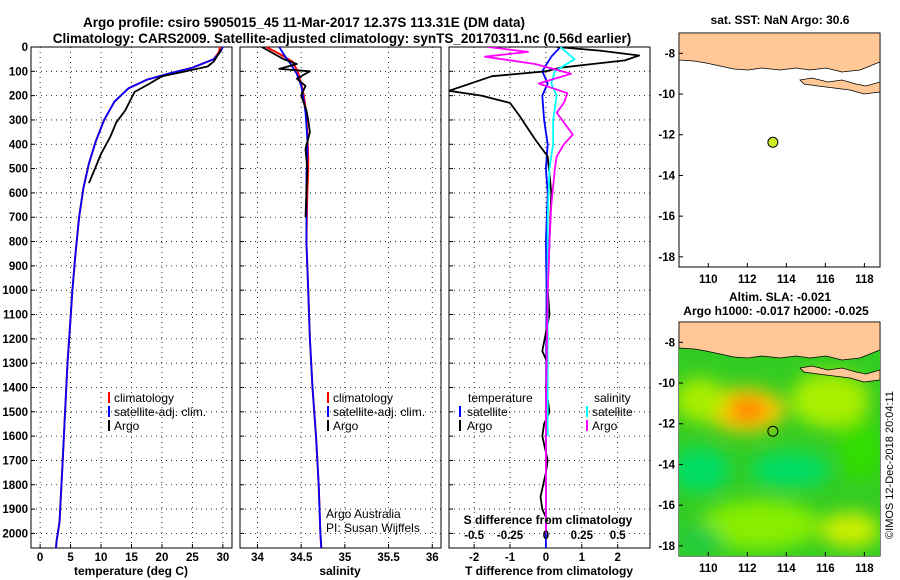 The image size is (900, 580). What do you see at coordinates (666, 258) in the screenshot?
I see `map-y-tick-label: -18` at bounding box center [666, 258].